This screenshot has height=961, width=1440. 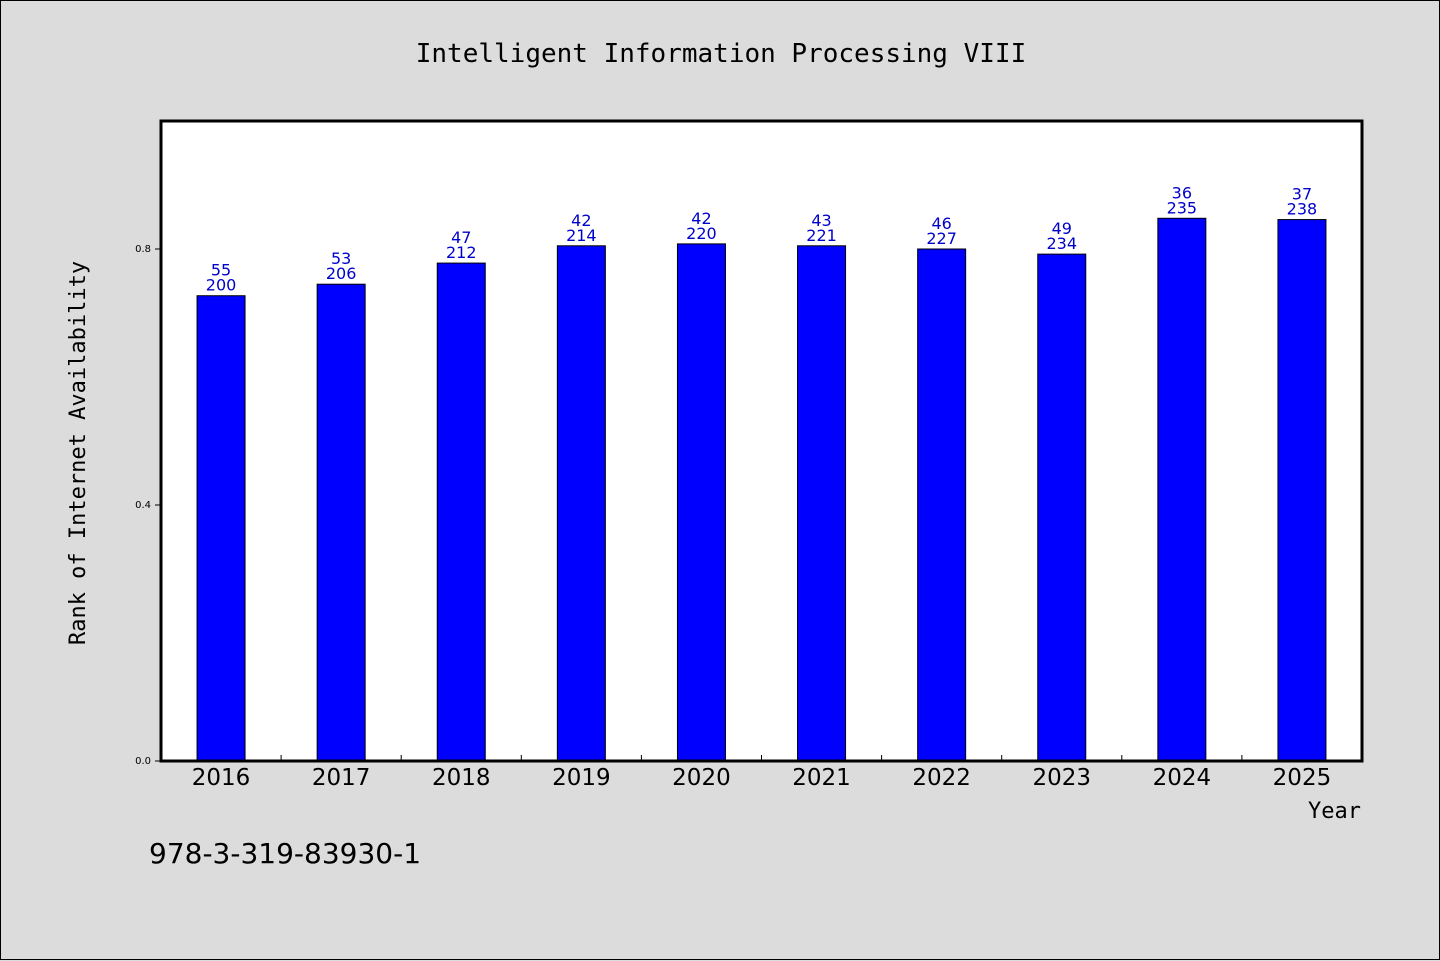 I want to click on x-axis-label: Year, so click(x=1334, y=811).